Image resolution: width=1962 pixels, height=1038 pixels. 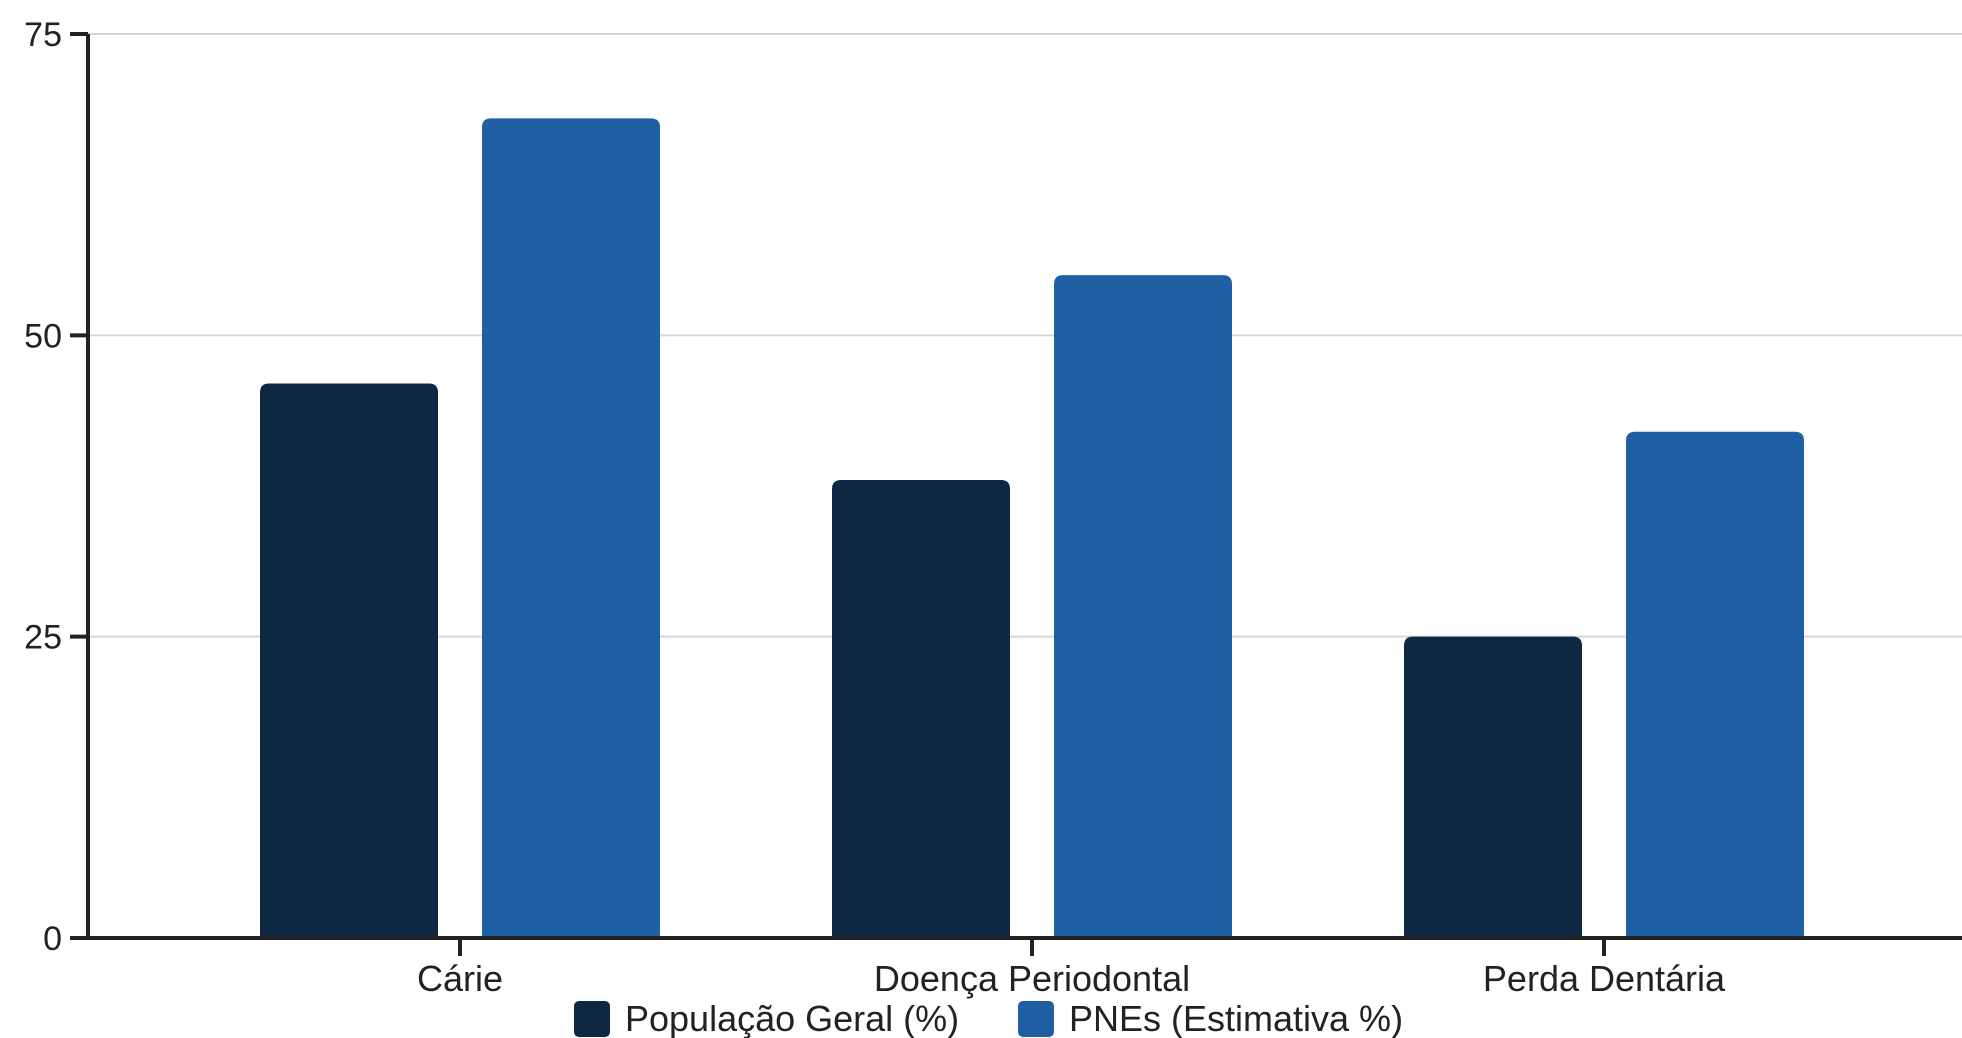 I want to click on x-tick-label-1: Doença Periodontal, so click(x=1032, y=978).